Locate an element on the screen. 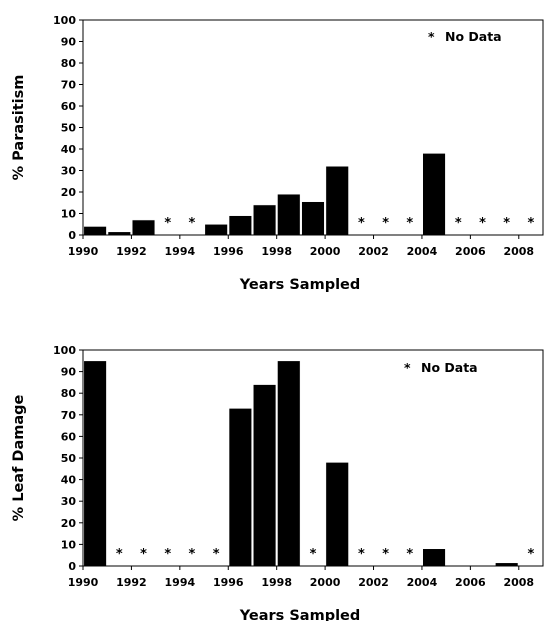 This screenshot has height=621, width=549. bar-1999 is located at coordinates (313, 218).